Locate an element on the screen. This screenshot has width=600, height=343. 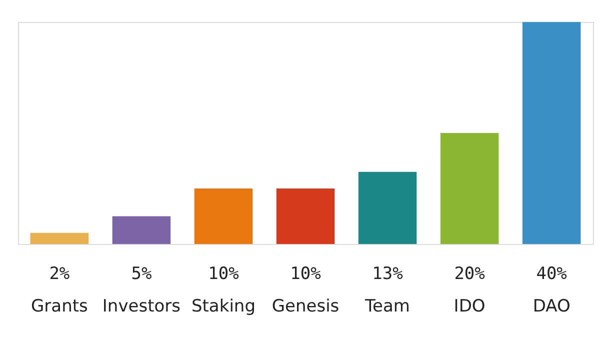
x-tick-label: Grants is located at coordinates (59, 306).